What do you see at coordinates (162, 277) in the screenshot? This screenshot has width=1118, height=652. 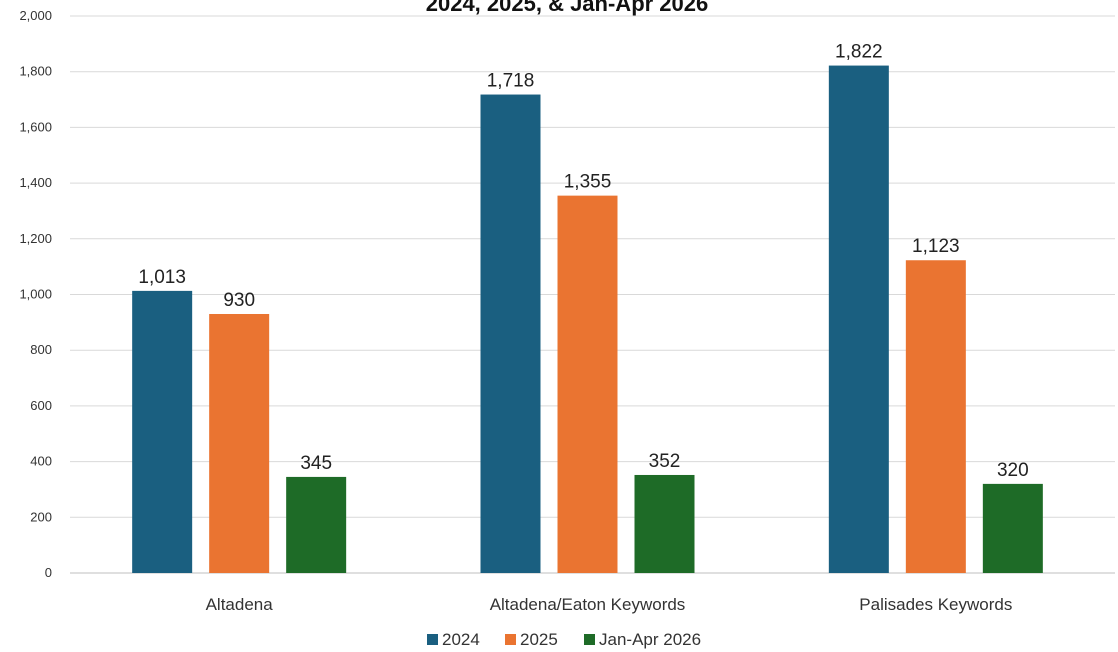 I see `data-label: 1,013` at bounding box center [162, 277].